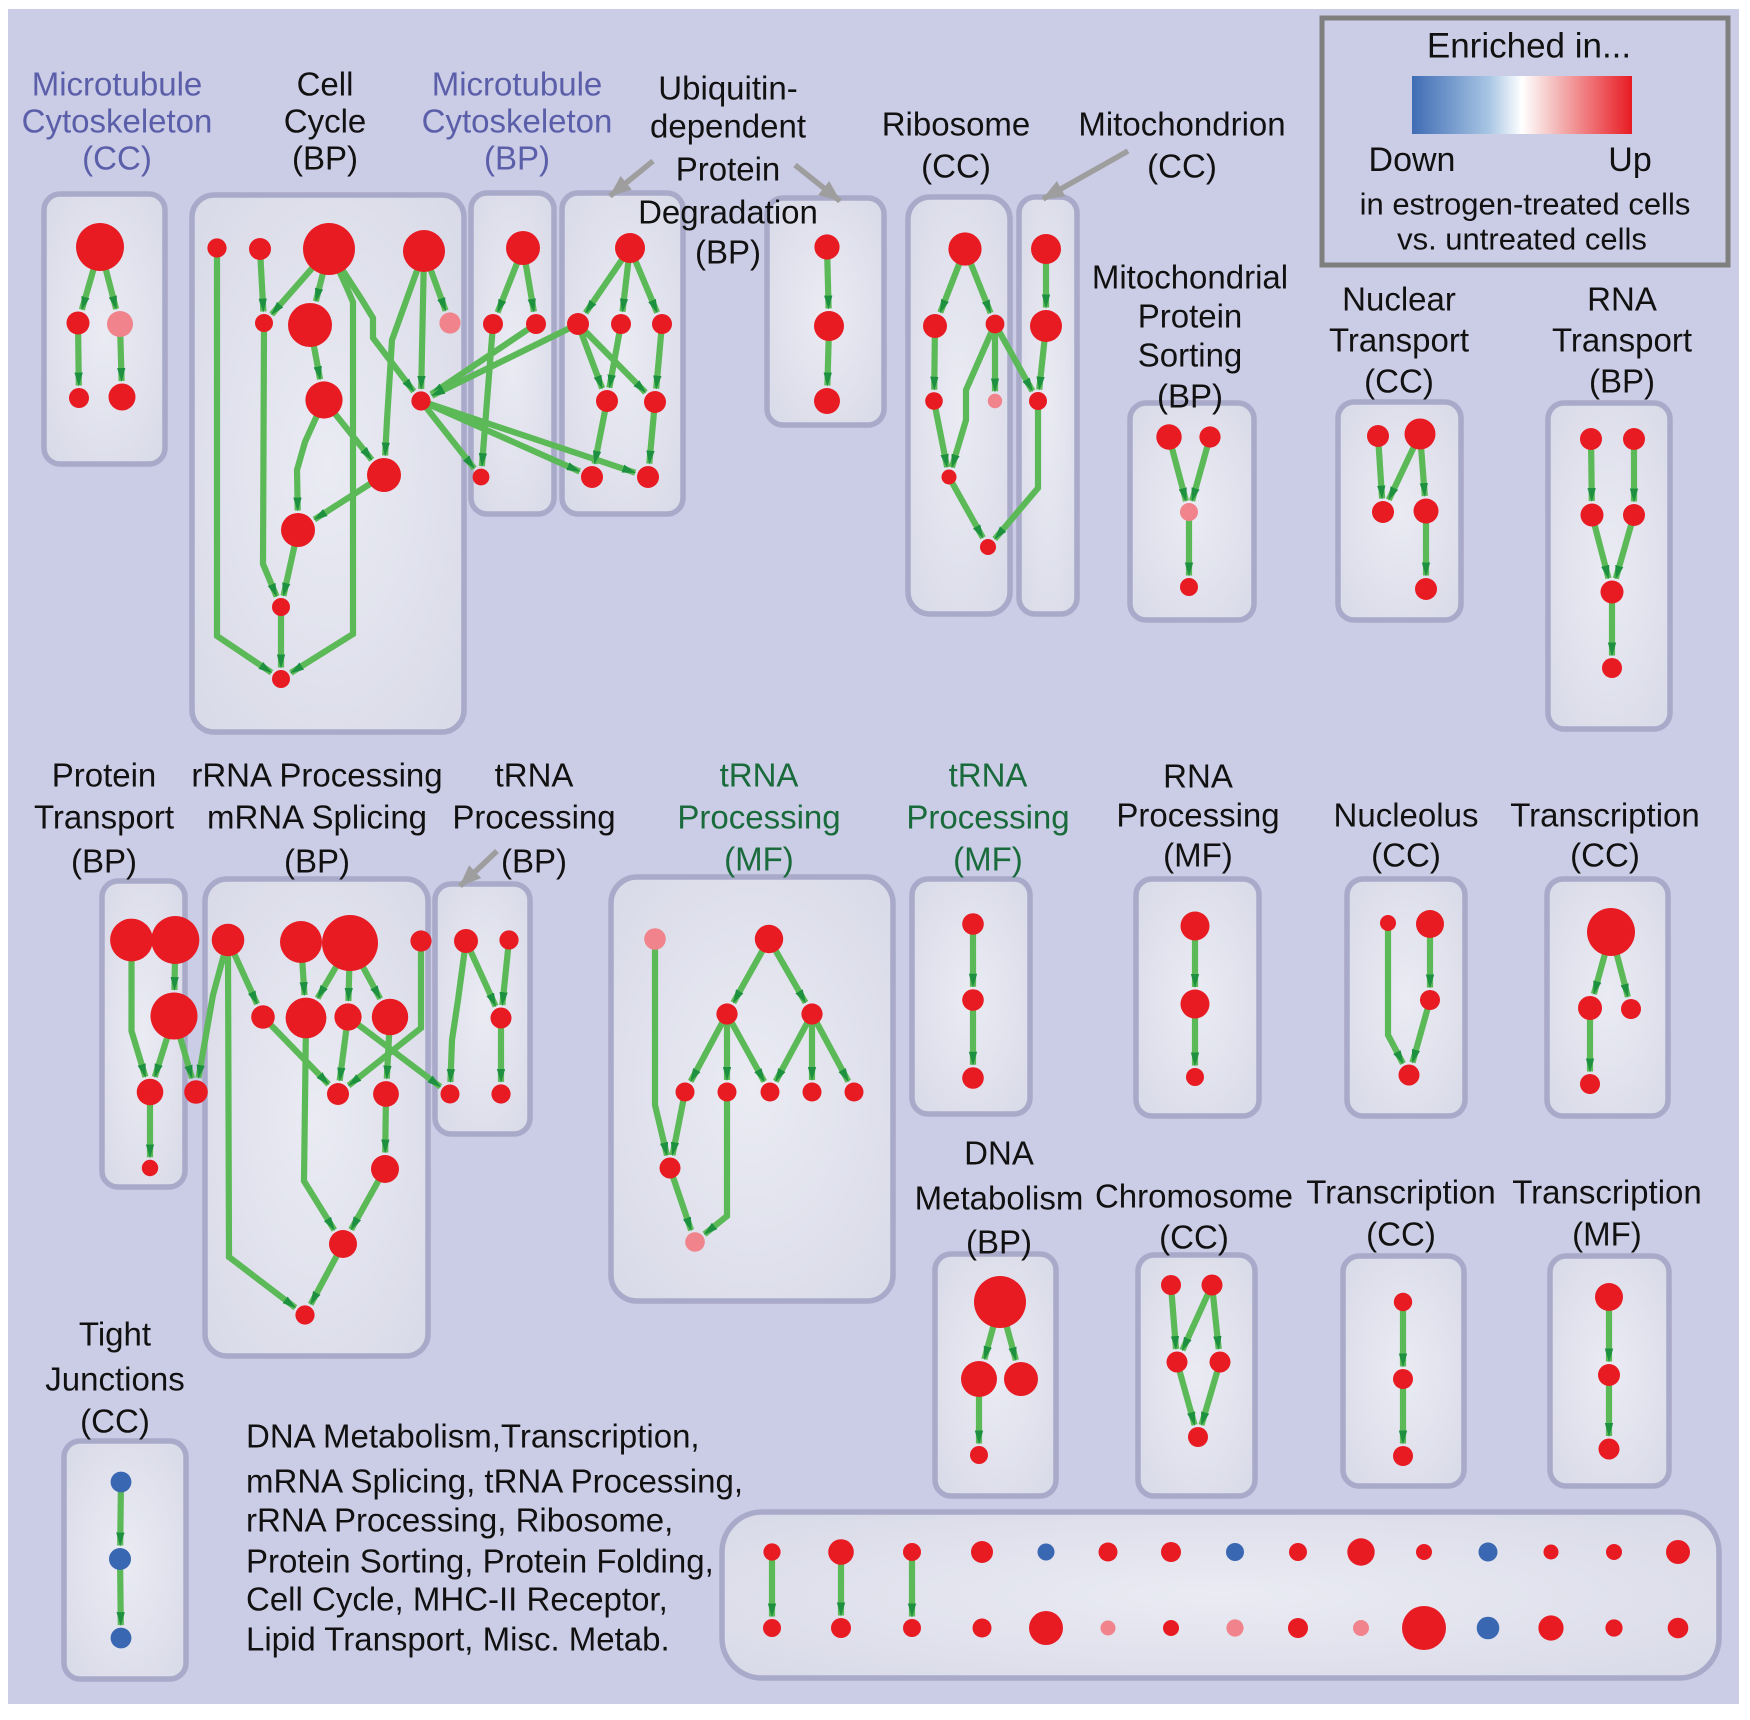 This screenshot has width=1750, height=1720. Describe the element at coordinates (1181, 124) in the screenshot. I see `svg-text: Mitochondrion` at that location.